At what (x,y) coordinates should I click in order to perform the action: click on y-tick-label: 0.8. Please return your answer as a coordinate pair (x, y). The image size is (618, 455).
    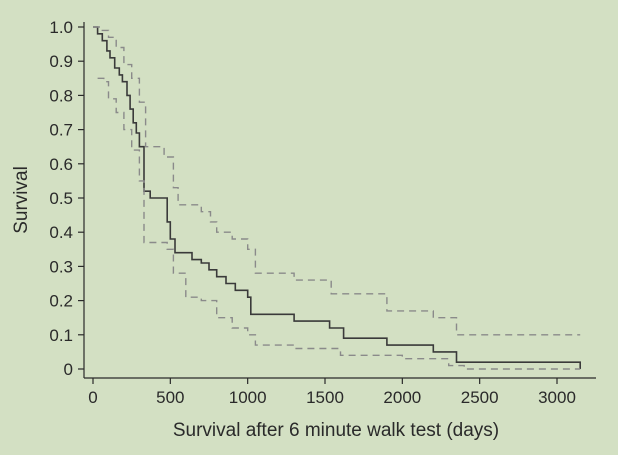
    Looking at the image, I should click on (61, 95).